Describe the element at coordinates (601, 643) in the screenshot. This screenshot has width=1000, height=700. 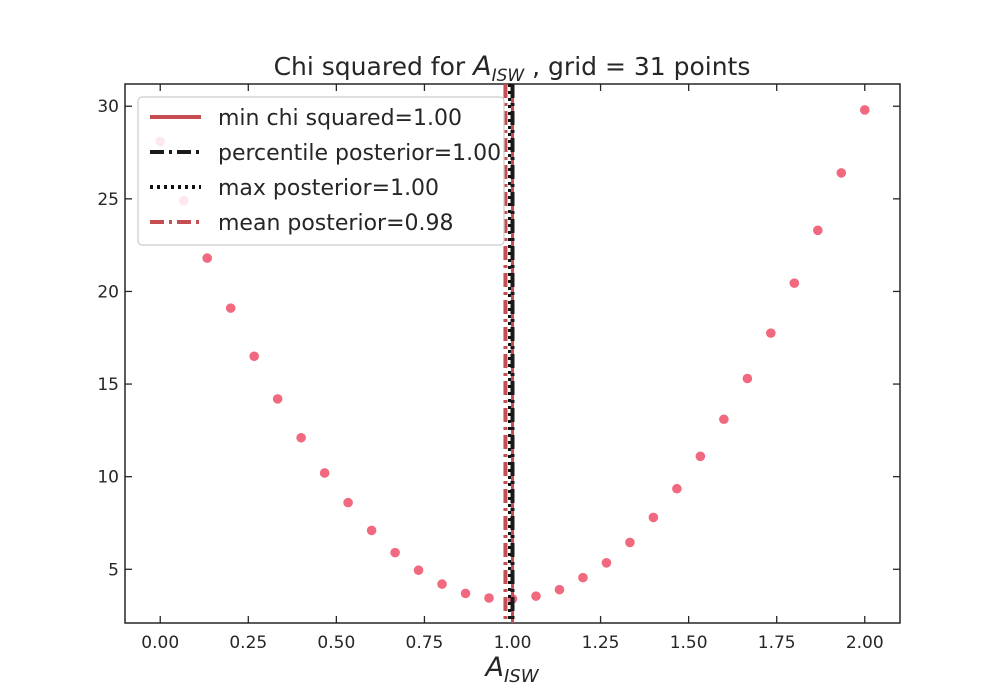
I see `x-tick-label: 1.25` at that location.